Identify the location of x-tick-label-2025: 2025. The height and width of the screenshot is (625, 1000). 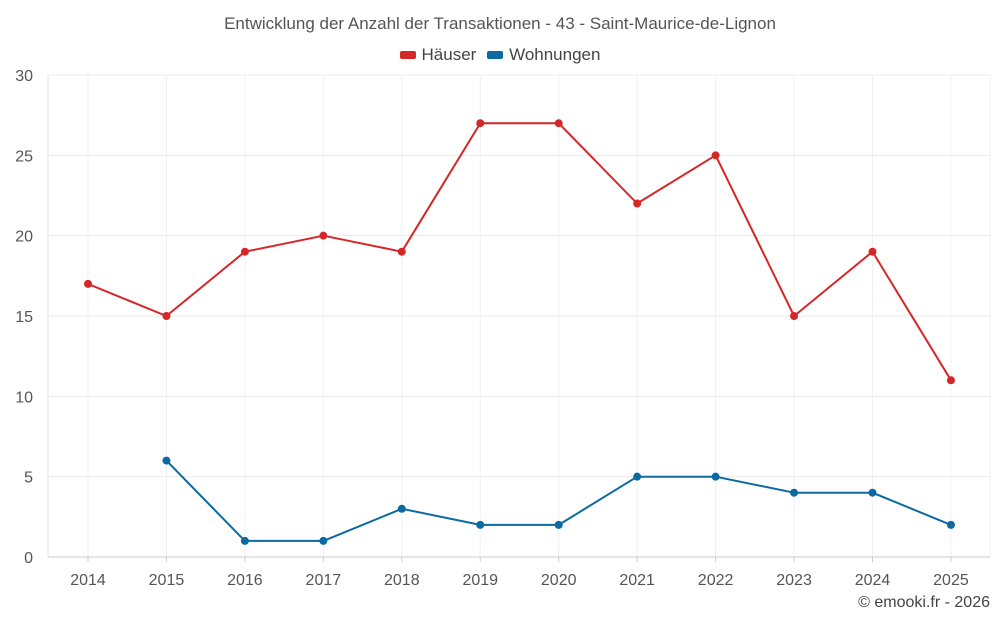
(951, 580).